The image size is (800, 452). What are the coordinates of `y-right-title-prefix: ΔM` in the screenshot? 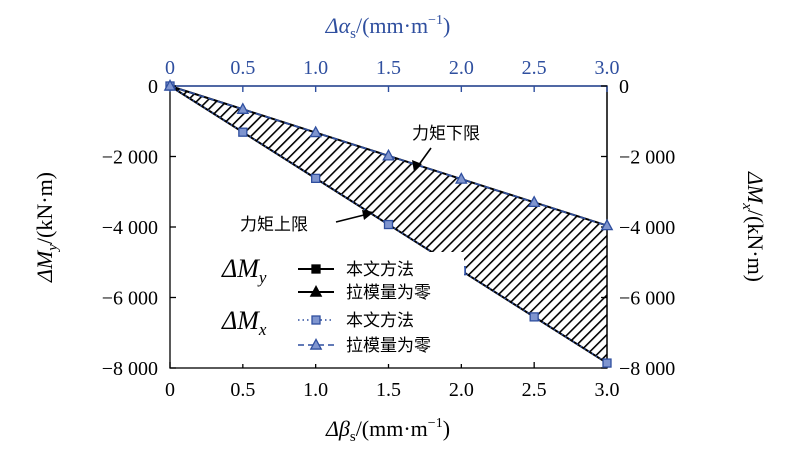 It's located at (755, 188).